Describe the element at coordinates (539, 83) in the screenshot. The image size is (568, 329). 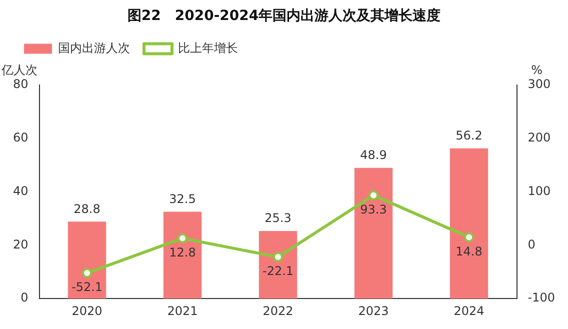
I see `y2-tick-label: 300` at that location.